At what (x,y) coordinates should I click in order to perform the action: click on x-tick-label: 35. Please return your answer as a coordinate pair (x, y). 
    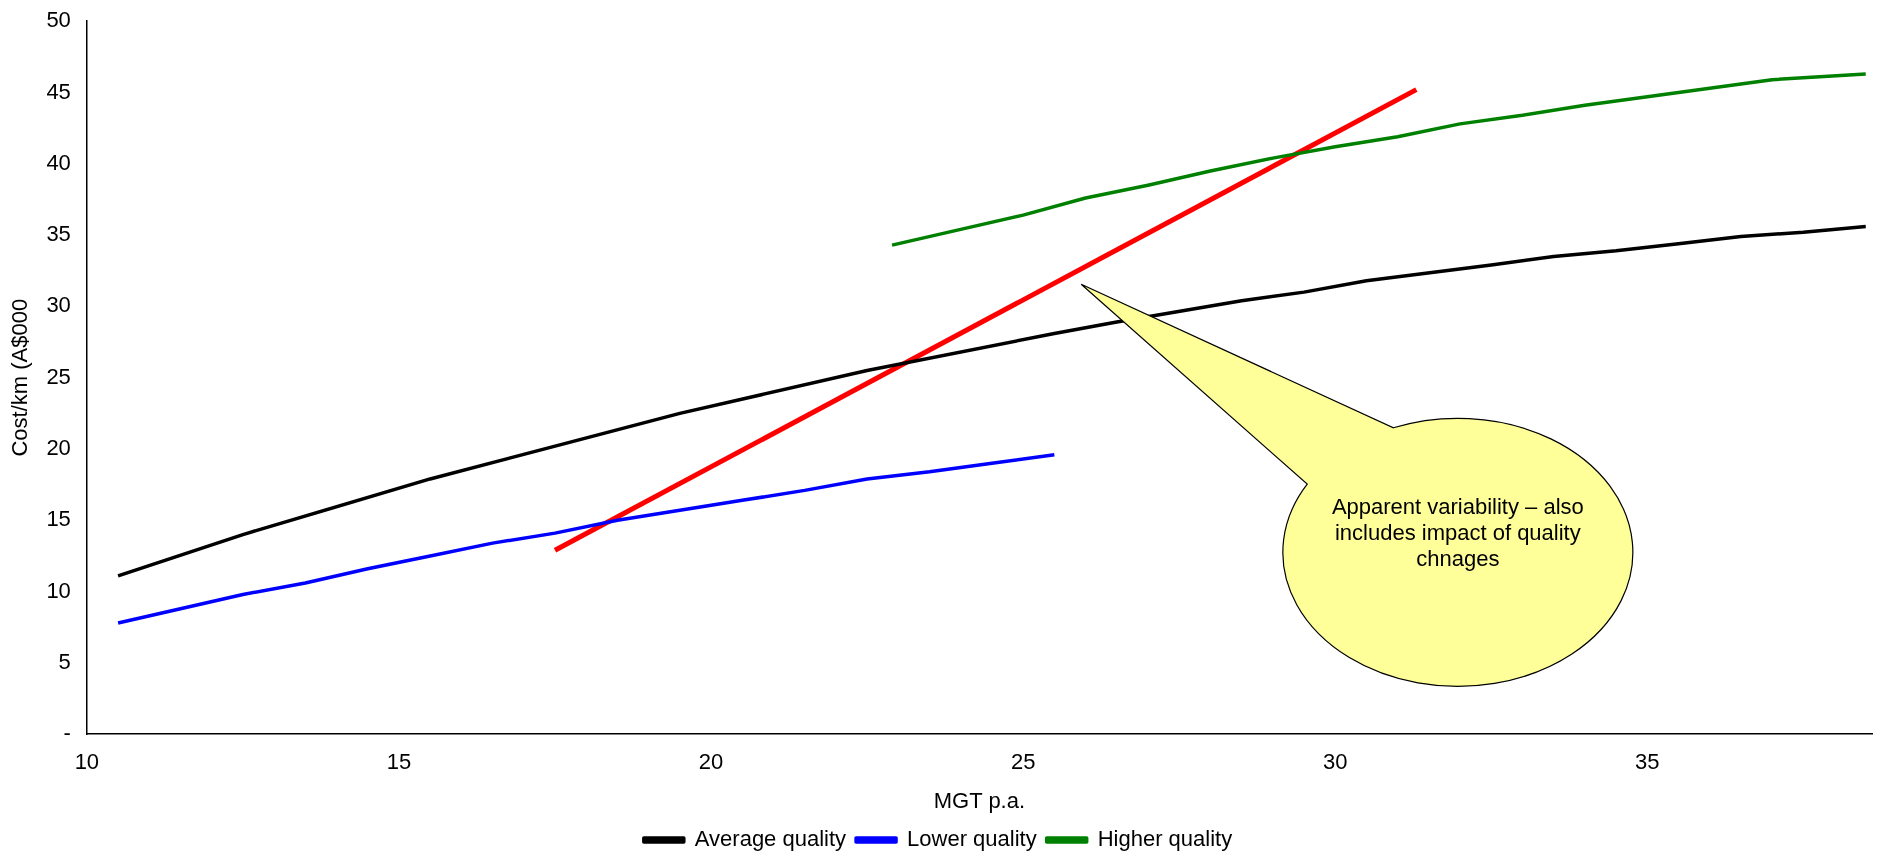
    Looking at the image, I should click on (1647, 762).